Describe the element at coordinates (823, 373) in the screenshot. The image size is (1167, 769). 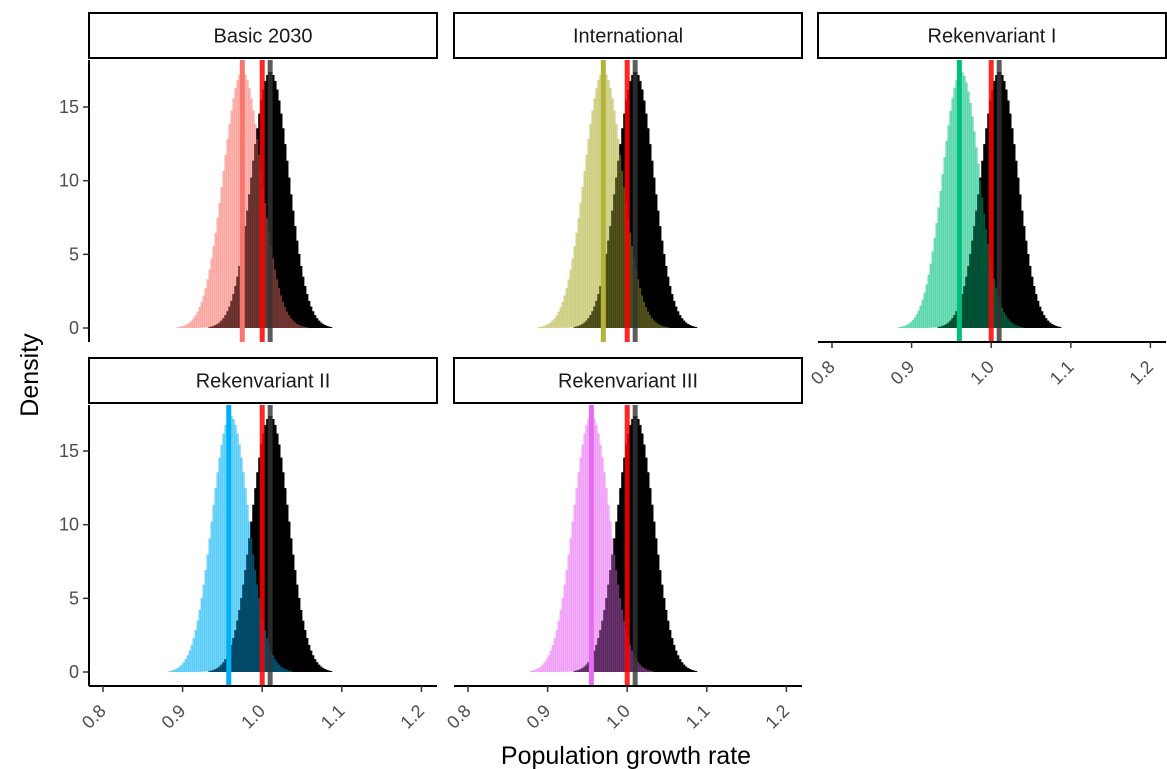
I see `x-tick-label: 0.8` at that location.